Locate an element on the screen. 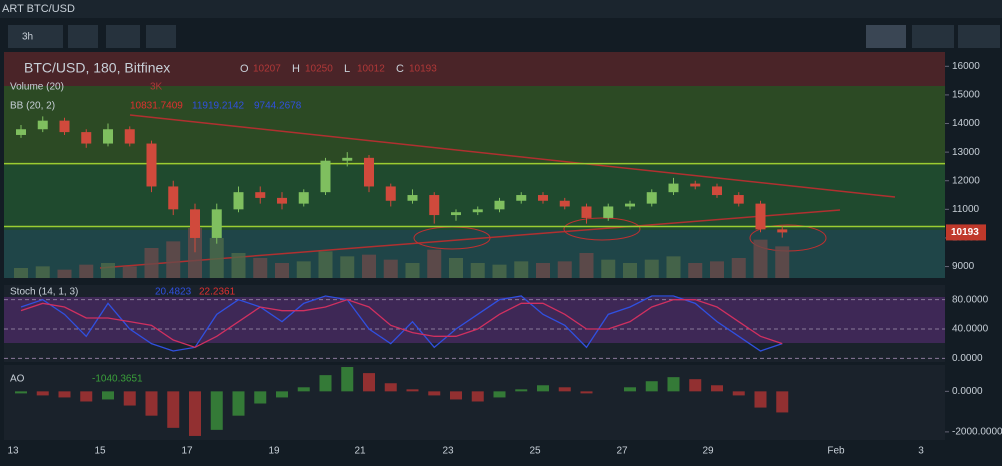 The image size is (1002, 466). stoch-zone is located at coordinates (474, 320).